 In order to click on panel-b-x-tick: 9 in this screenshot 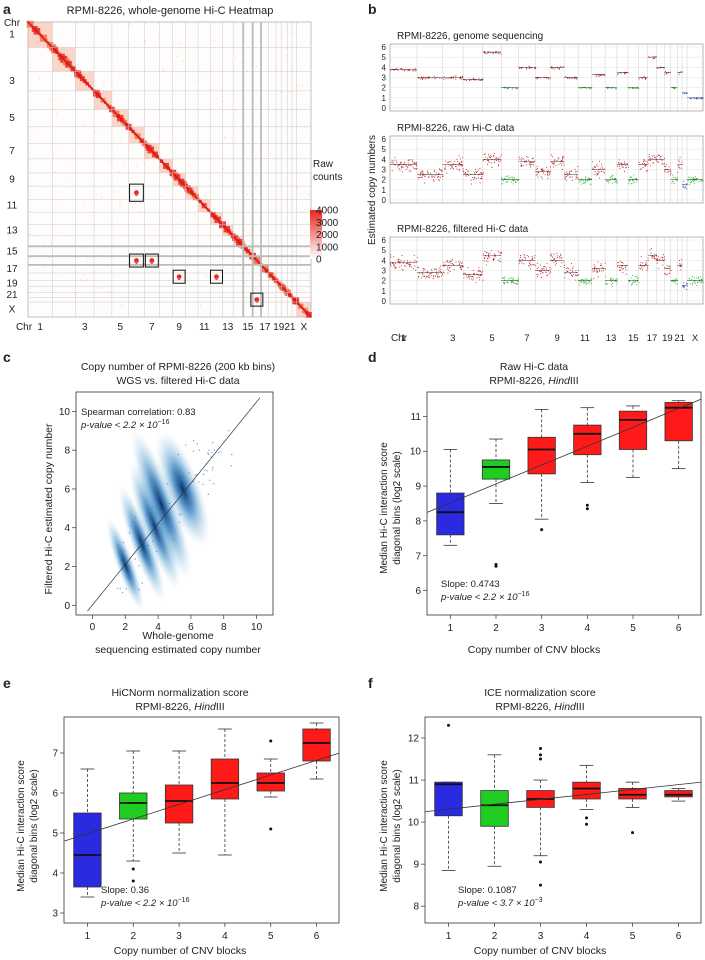, I will do `click(556, 338)`.